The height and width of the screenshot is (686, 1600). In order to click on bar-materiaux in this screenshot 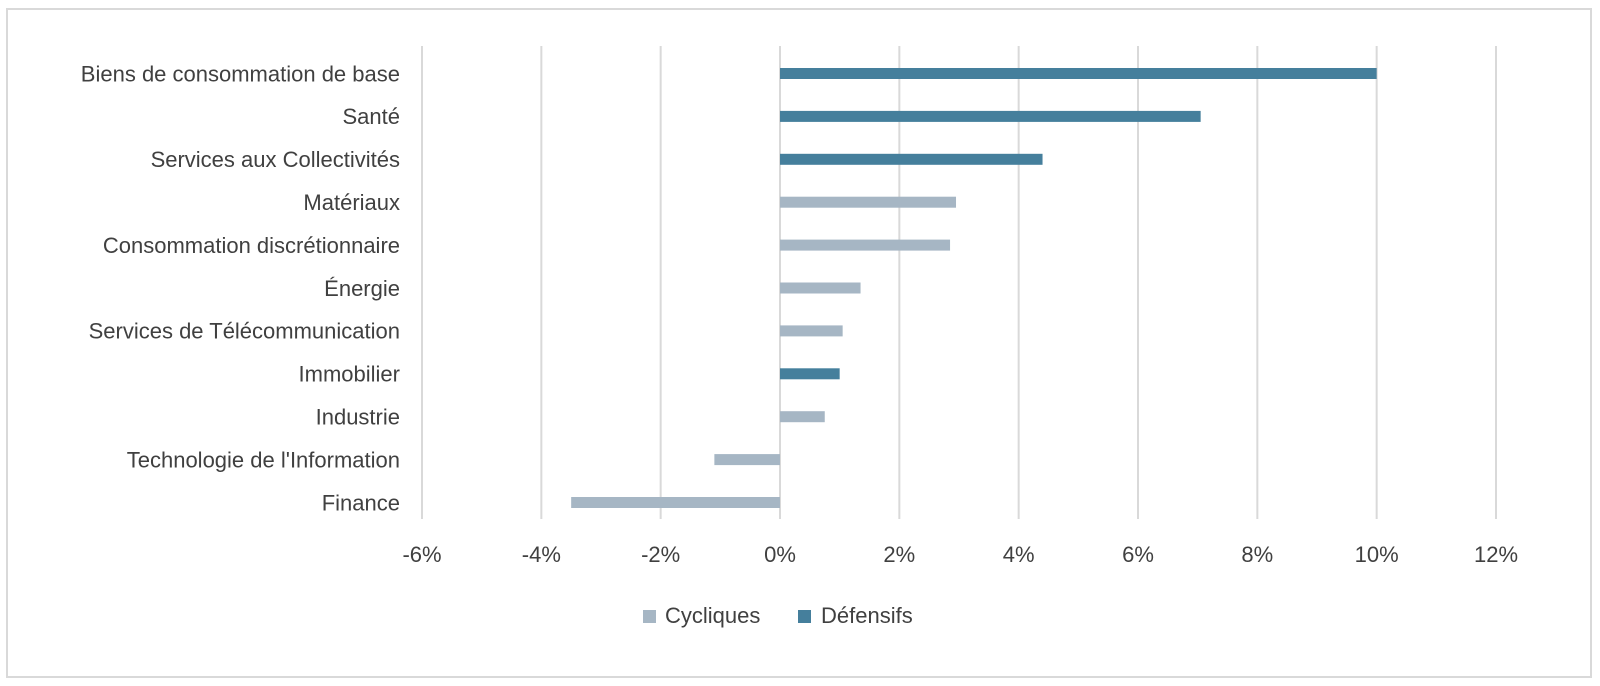, I will do `click(868, 202)`.